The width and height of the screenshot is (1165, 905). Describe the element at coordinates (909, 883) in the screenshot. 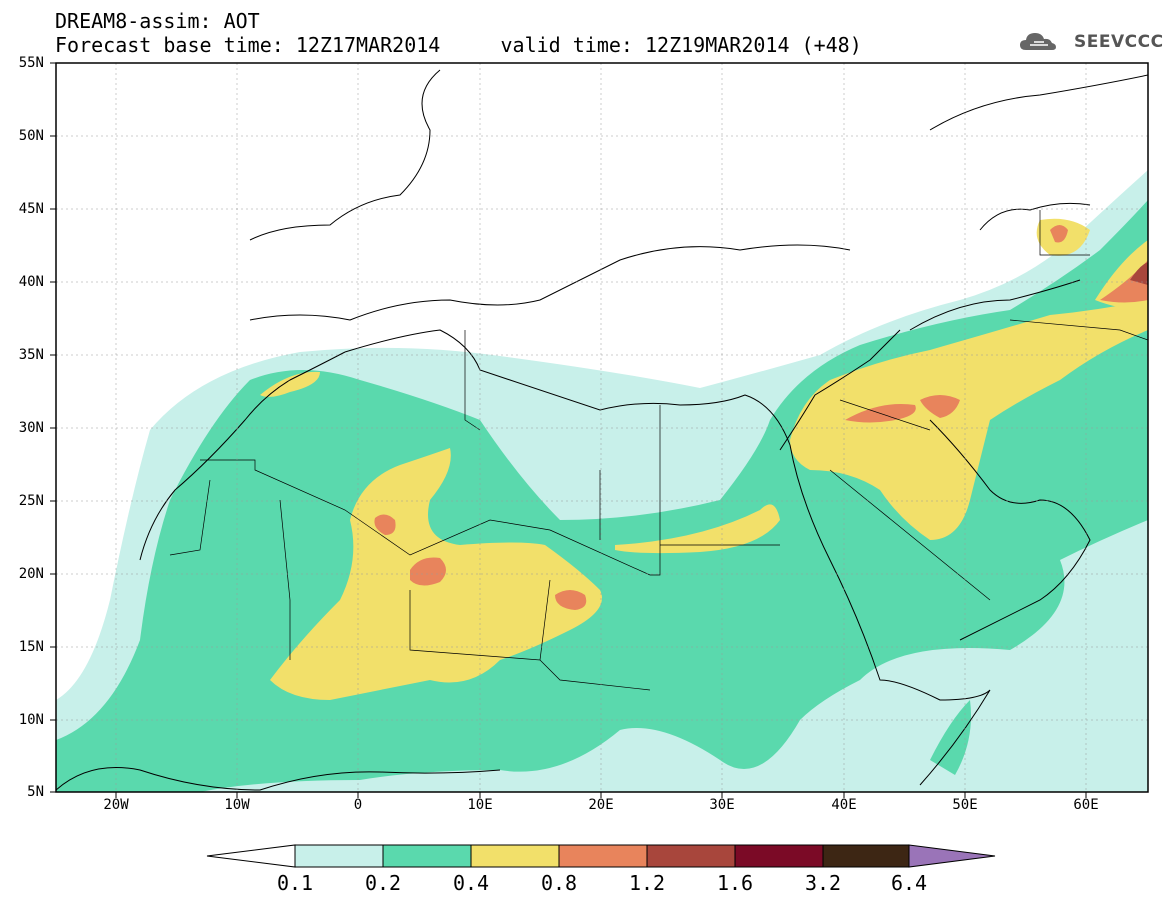

I see `colorbar-label: 6.4` at that location.